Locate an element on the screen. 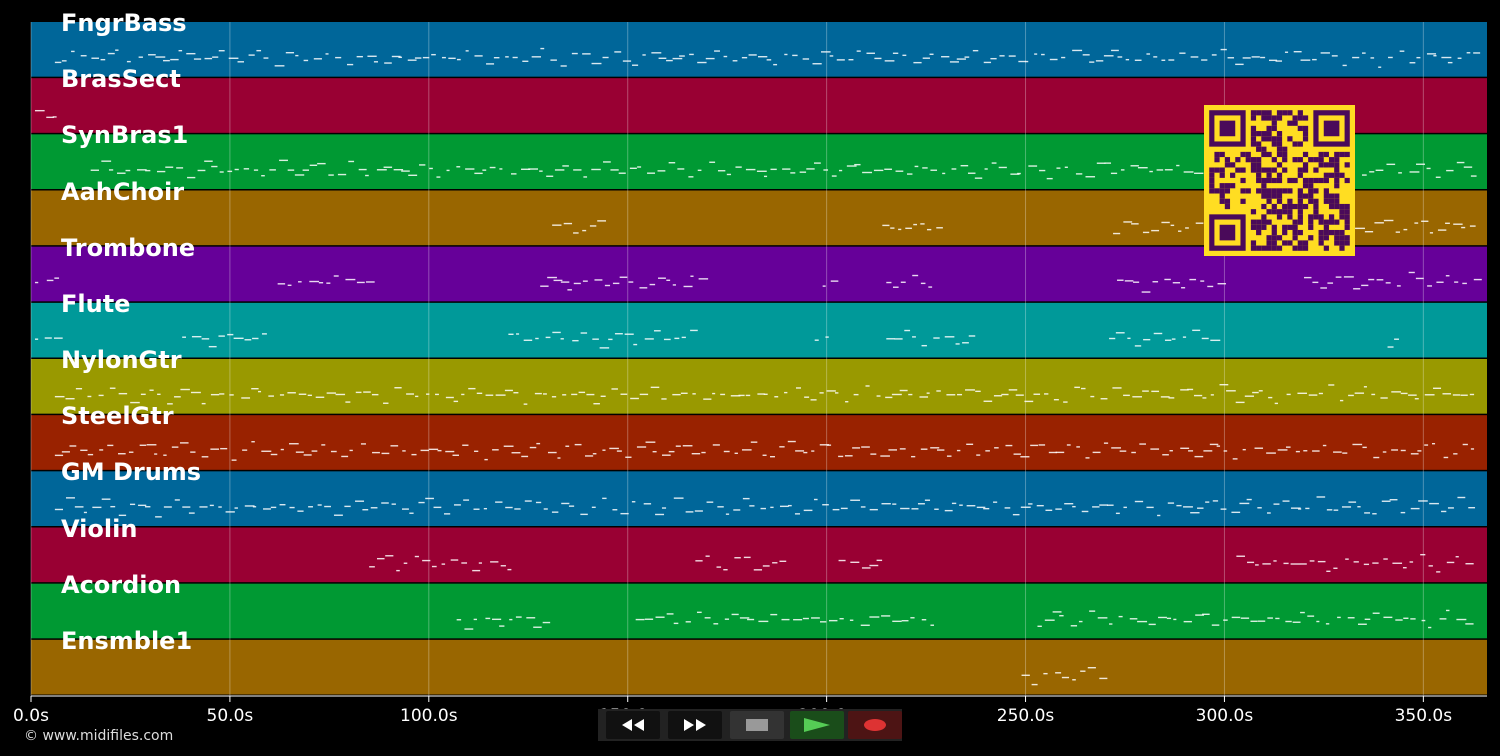 The width and height of the screenshot is (1500, 756). fast-forward-button is located at coordinates (695, 725).